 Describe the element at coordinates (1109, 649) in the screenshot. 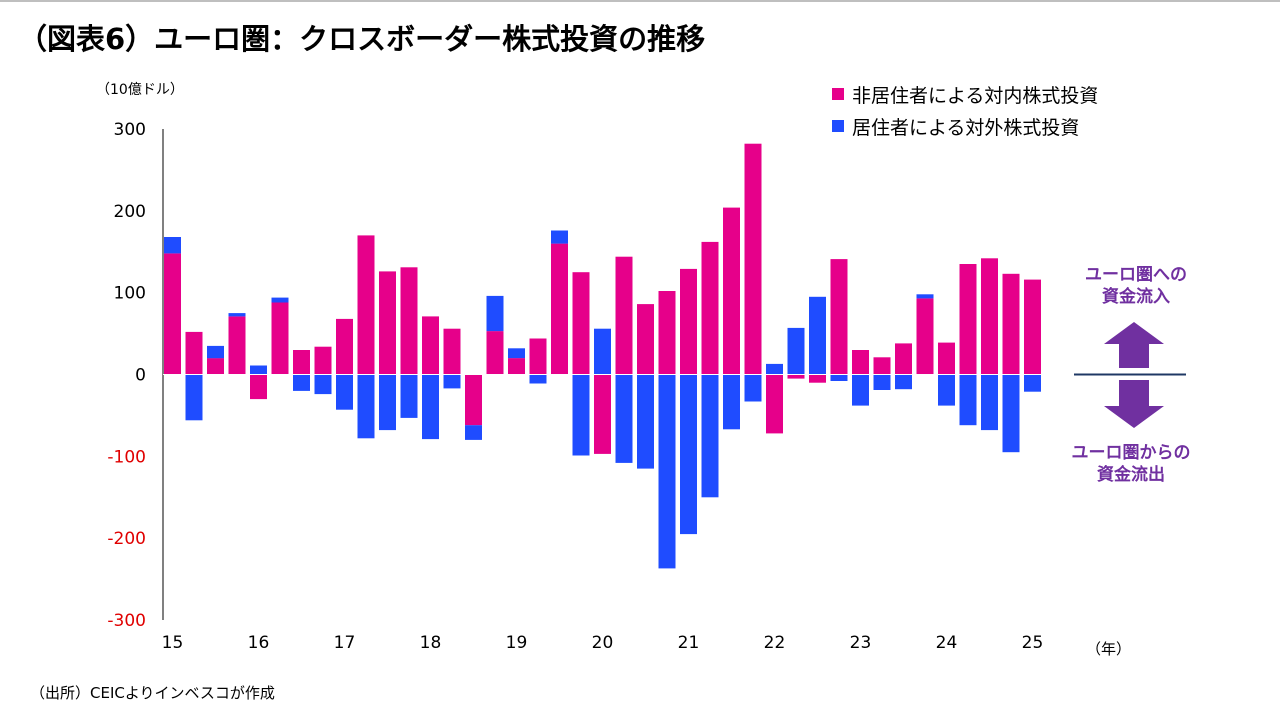

I see `x-axis-unit-label: （年）` at that location.